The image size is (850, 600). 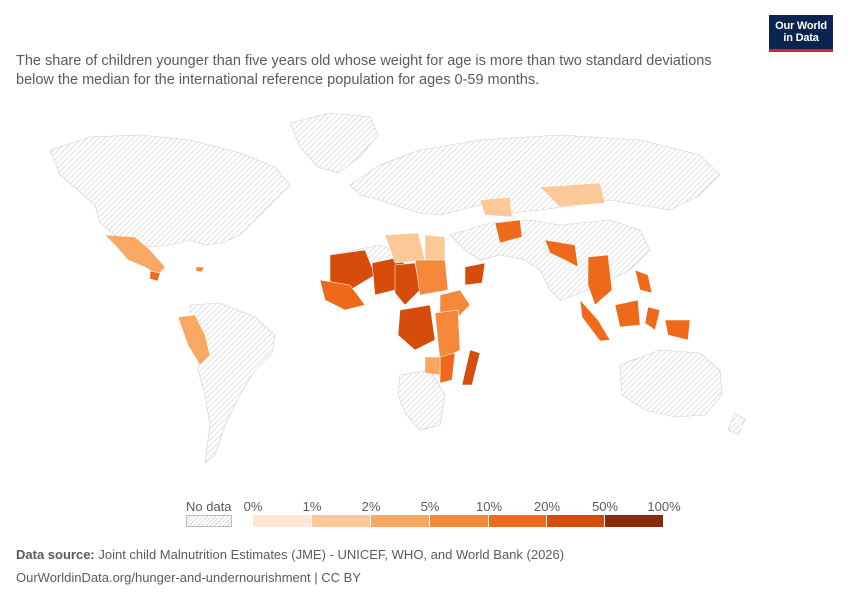 I want to click on region-borneo, so click(x=627, y=313).